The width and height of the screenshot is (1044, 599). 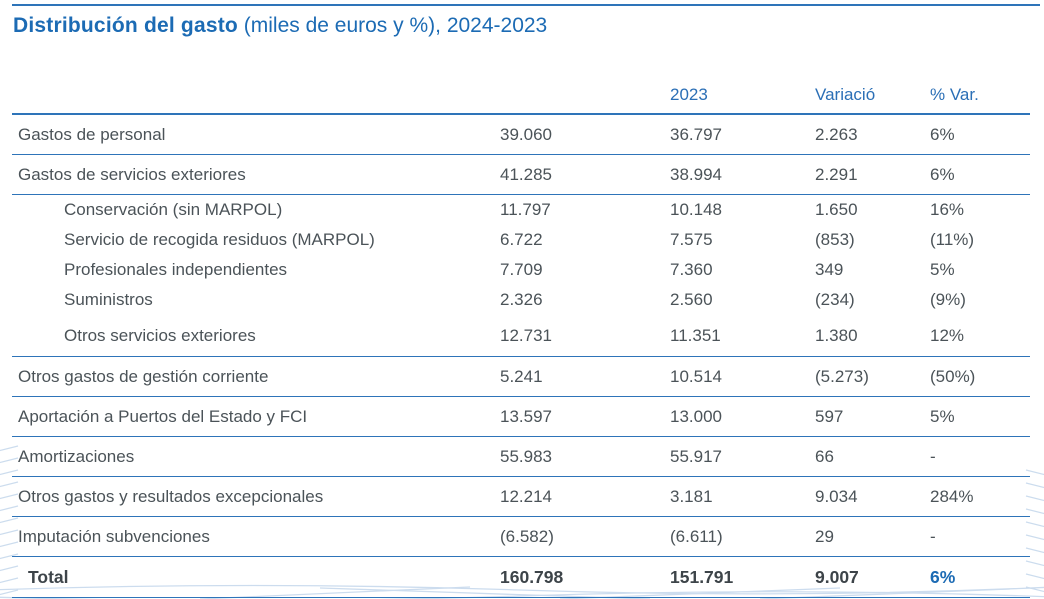 What do you see at coordinates (526, 134) in the screenshot?
I see `value-2024: 39.060` at bounding box center [526, 134].